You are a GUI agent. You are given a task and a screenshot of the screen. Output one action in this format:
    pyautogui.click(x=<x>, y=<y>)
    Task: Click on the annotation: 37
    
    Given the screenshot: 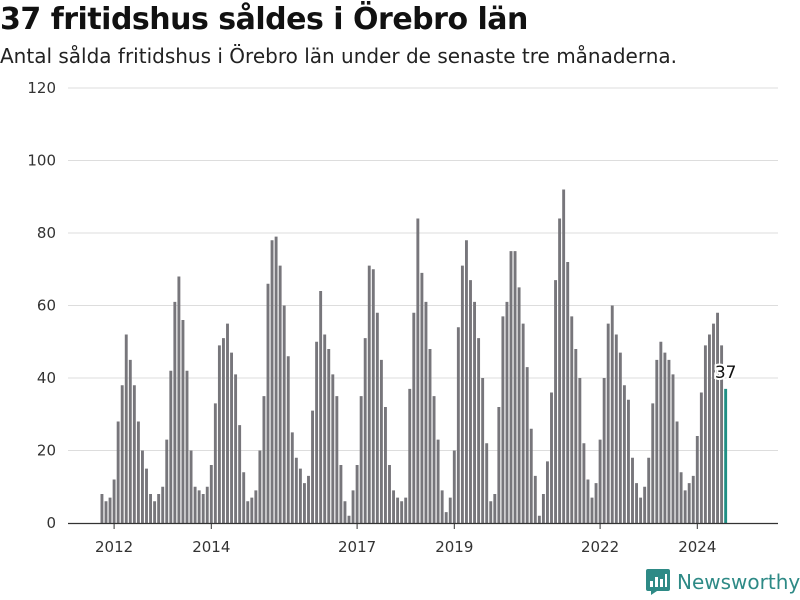 What is the action you would take?
    pyautogui.click(x=726, y=373)
    